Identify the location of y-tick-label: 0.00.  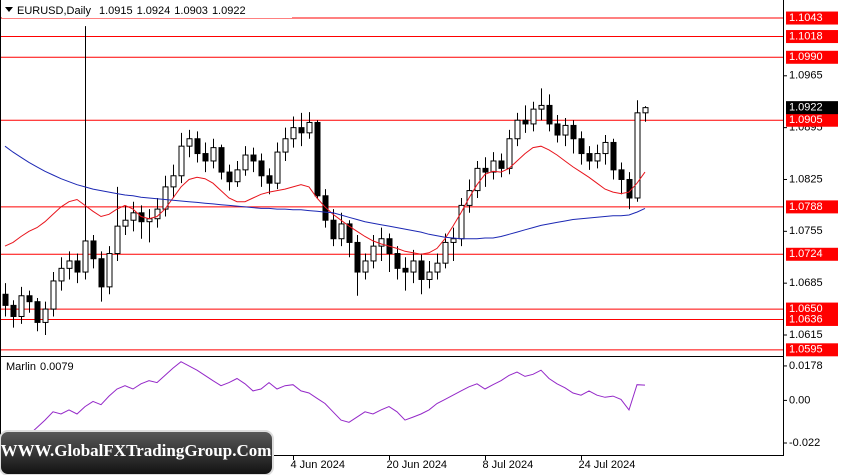
(799, 400).